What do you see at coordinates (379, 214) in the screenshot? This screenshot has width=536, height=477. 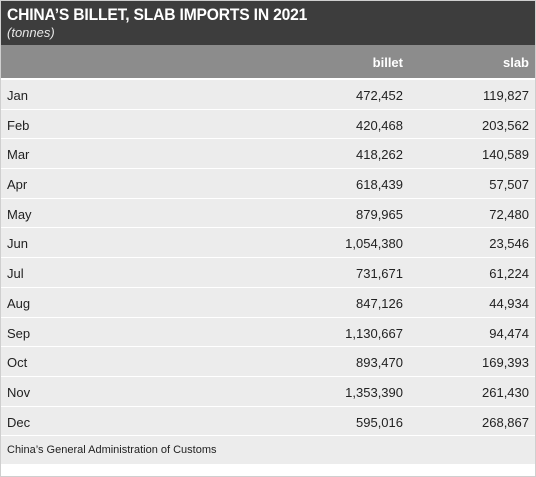 I see `row-billet-value: 879,965` at bounding box center [379, 214].